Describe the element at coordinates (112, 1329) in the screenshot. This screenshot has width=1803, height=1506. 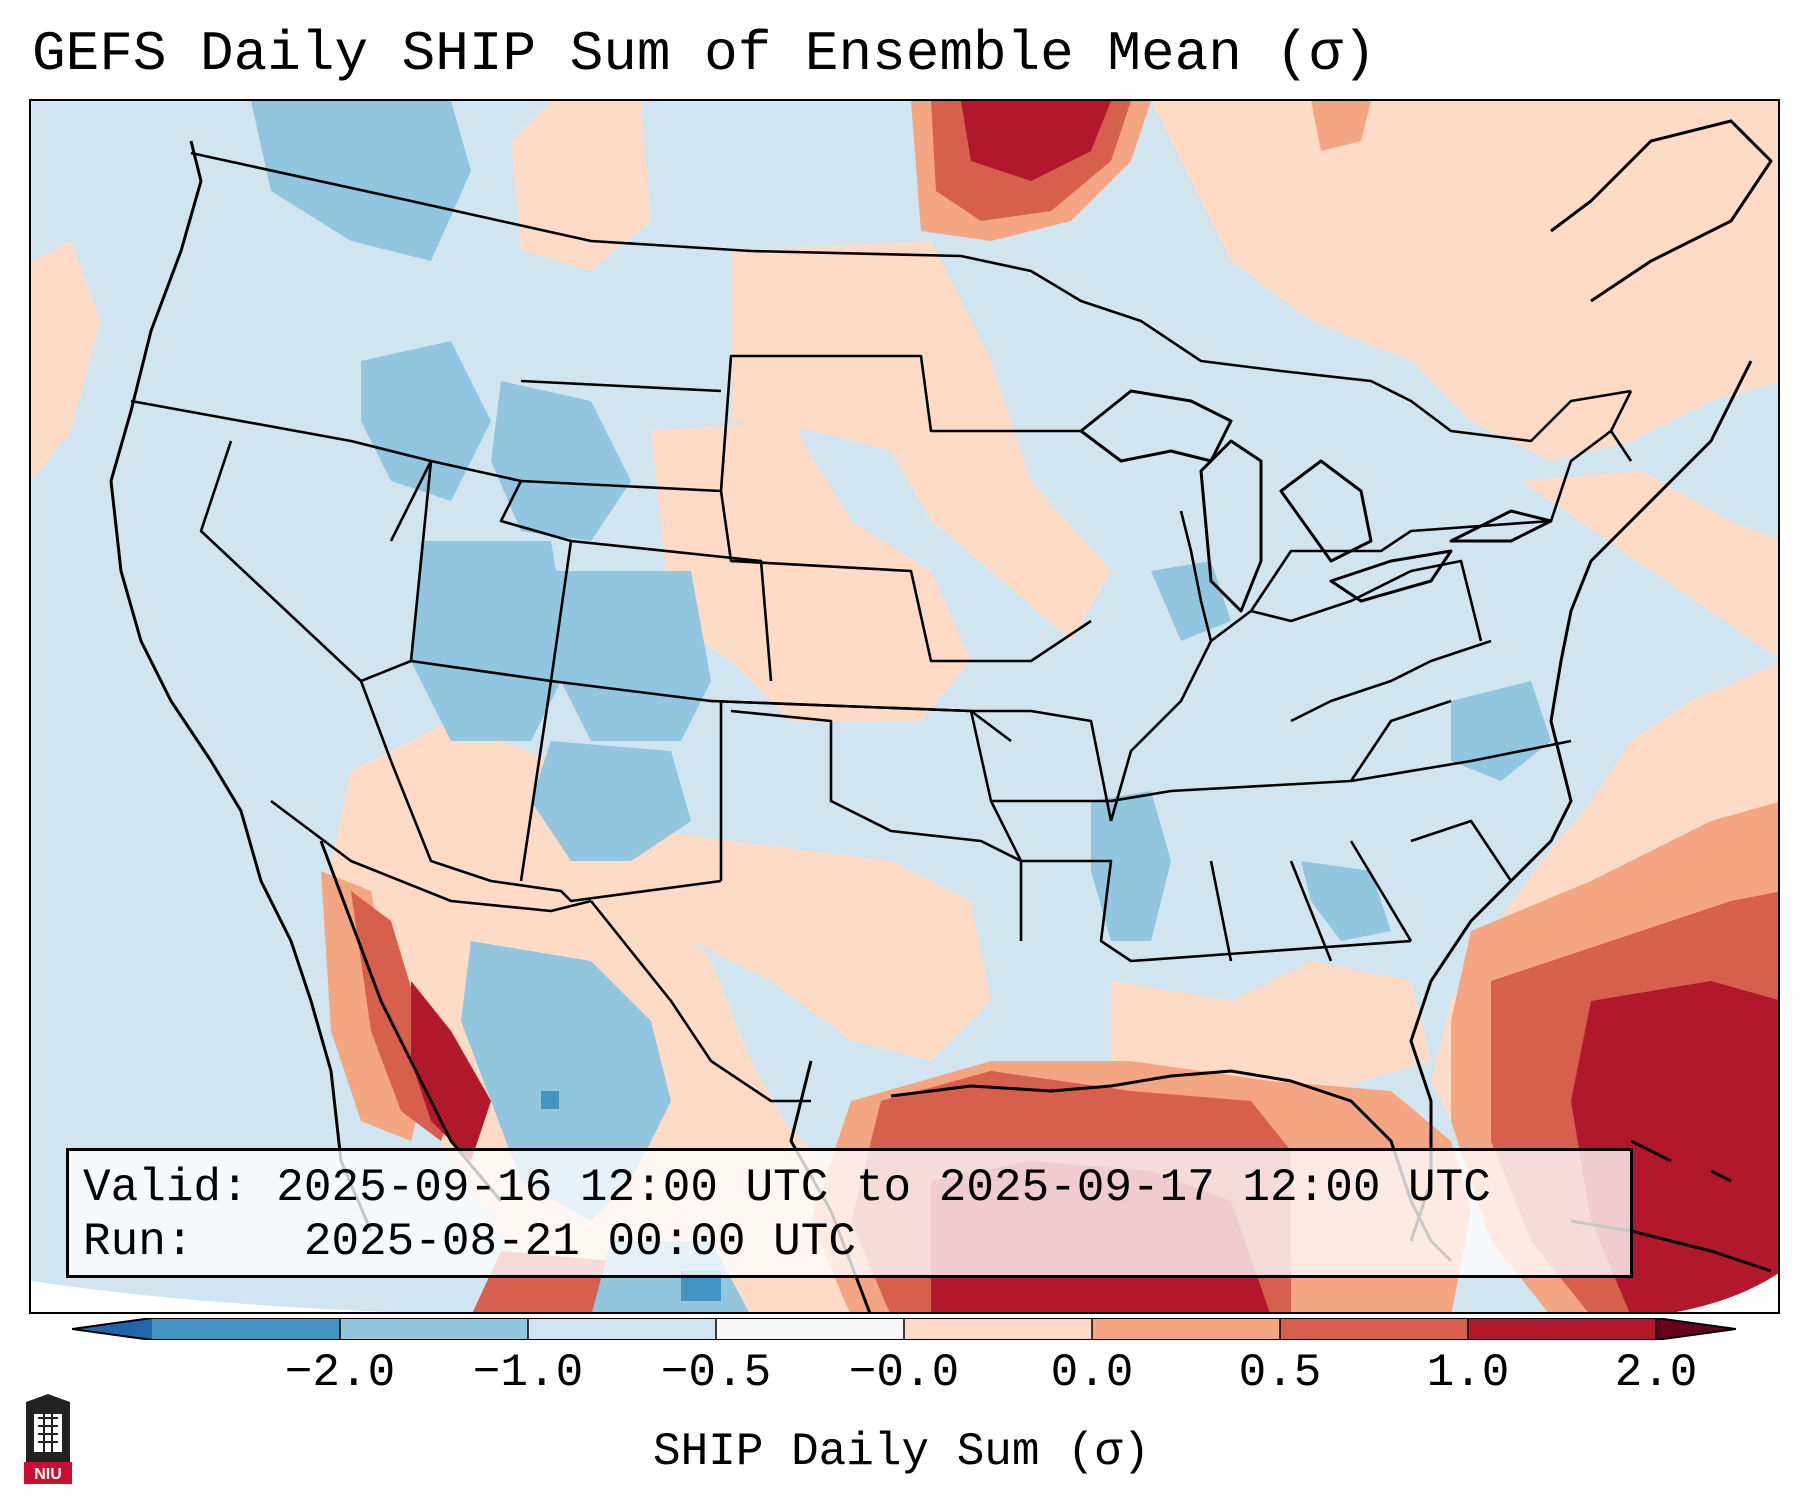
I see `colorbar-under-extension` at that location.